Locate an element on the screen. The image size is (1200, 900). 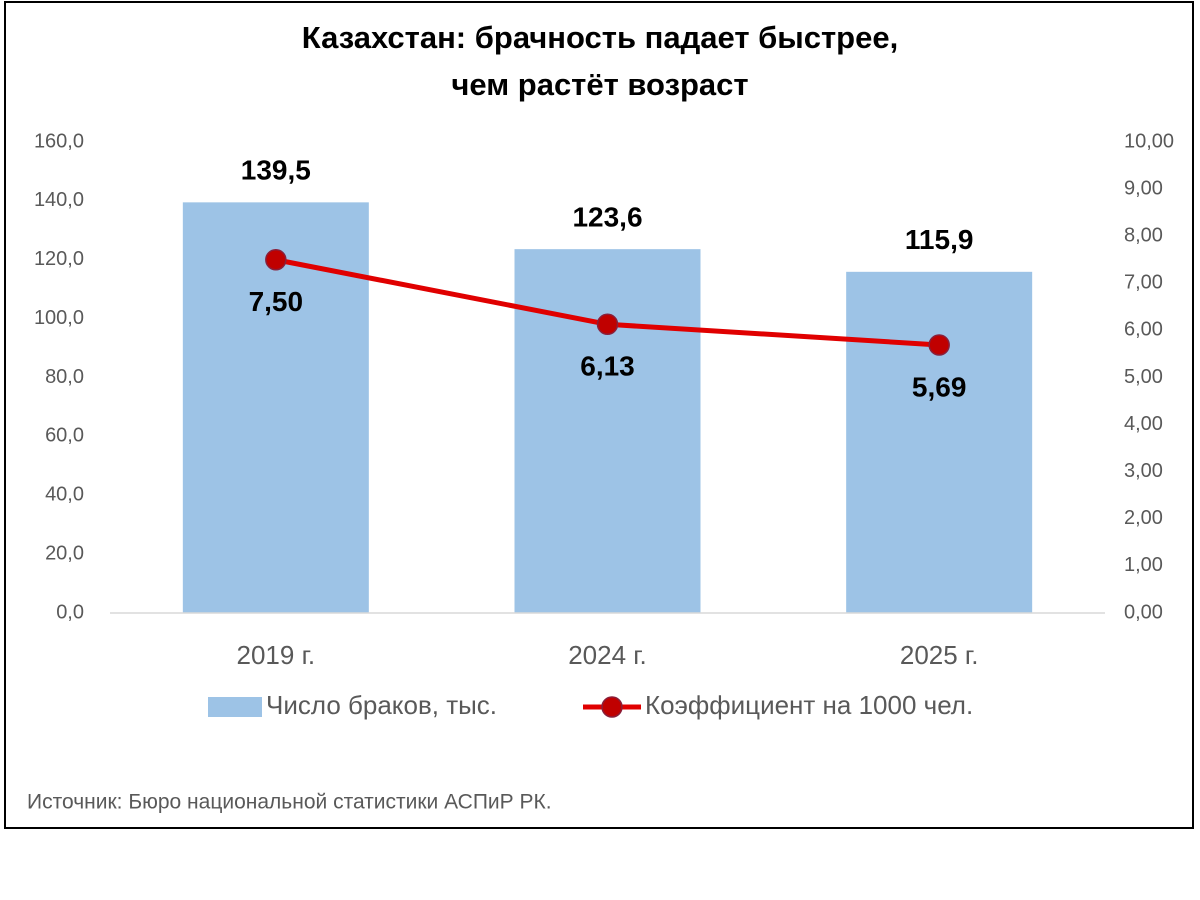
y2-tick-label: 3,00 is located at coordinates (1143, 471).